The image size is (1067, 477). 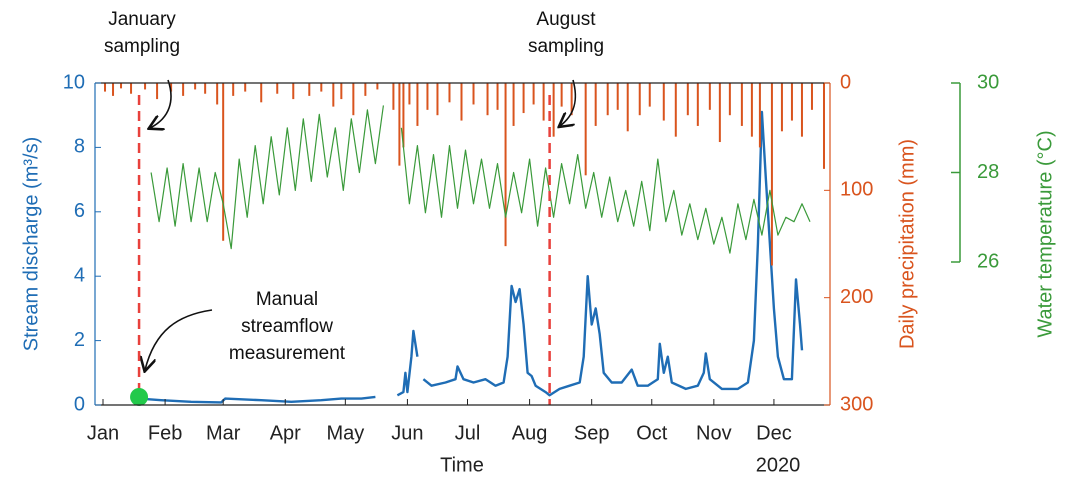 What do you see at coordinates (530, 433) in the screenshot?
I see `x-tick-label: Aug` at bounding box center [530, 433].